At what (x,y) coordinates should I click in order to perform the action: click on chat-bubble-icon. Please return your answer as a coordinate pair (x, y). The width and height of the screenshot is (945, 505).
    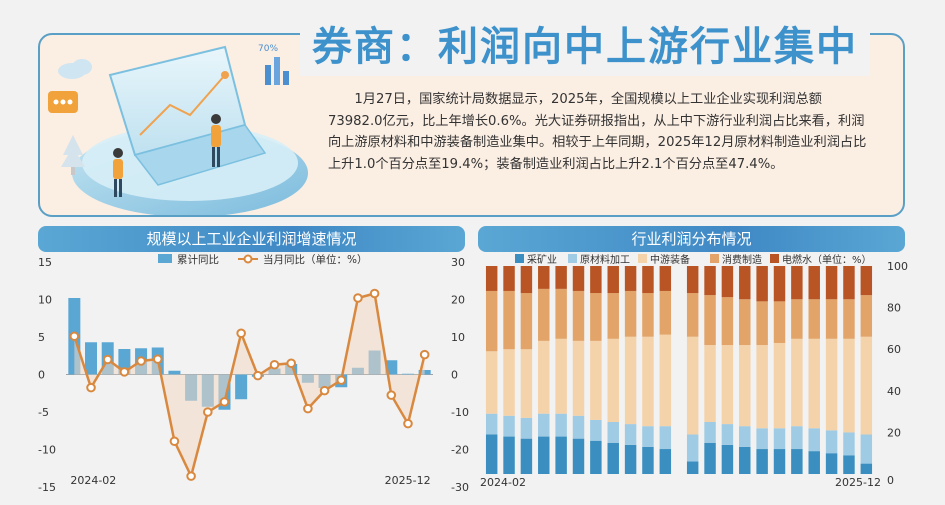
    Looking at the image, I should click on (63, 102).